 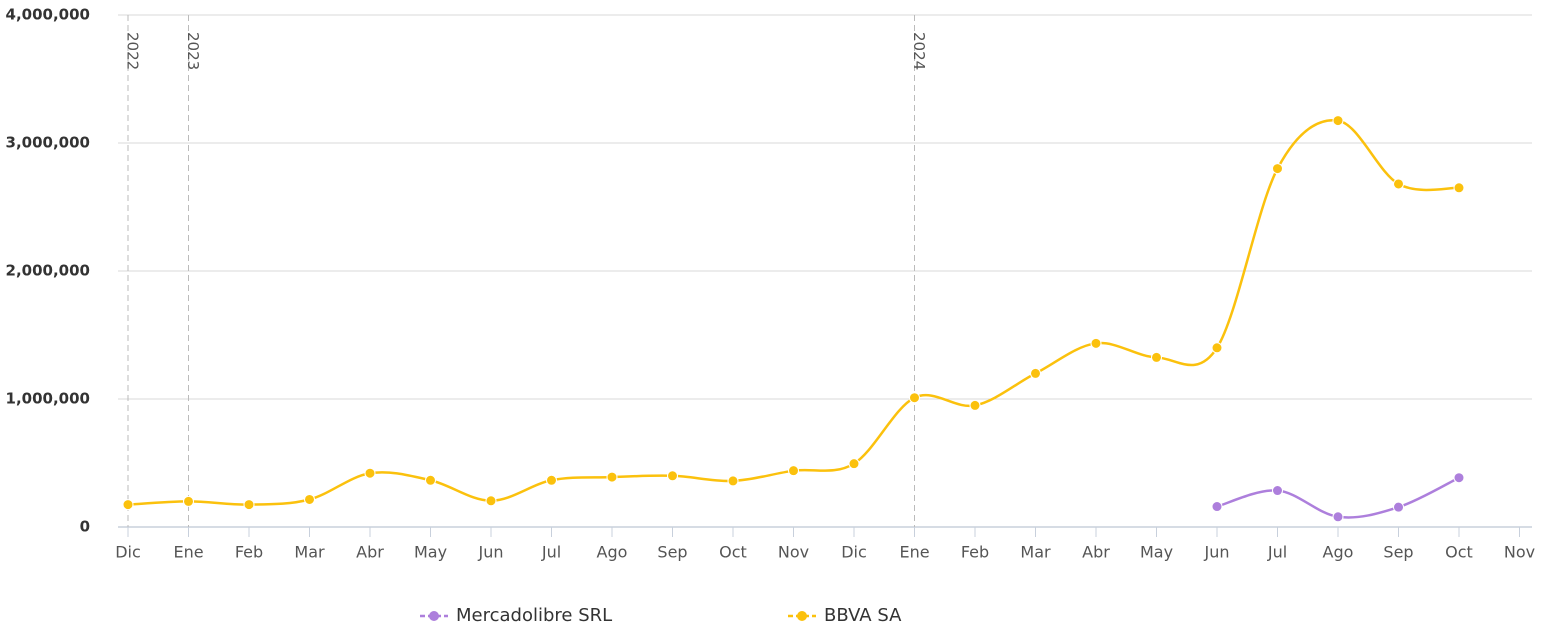 What do you see at coordinates (193, 51) in the screenshot?
I see `year-label: 2023` at bounding box center [193, 51].